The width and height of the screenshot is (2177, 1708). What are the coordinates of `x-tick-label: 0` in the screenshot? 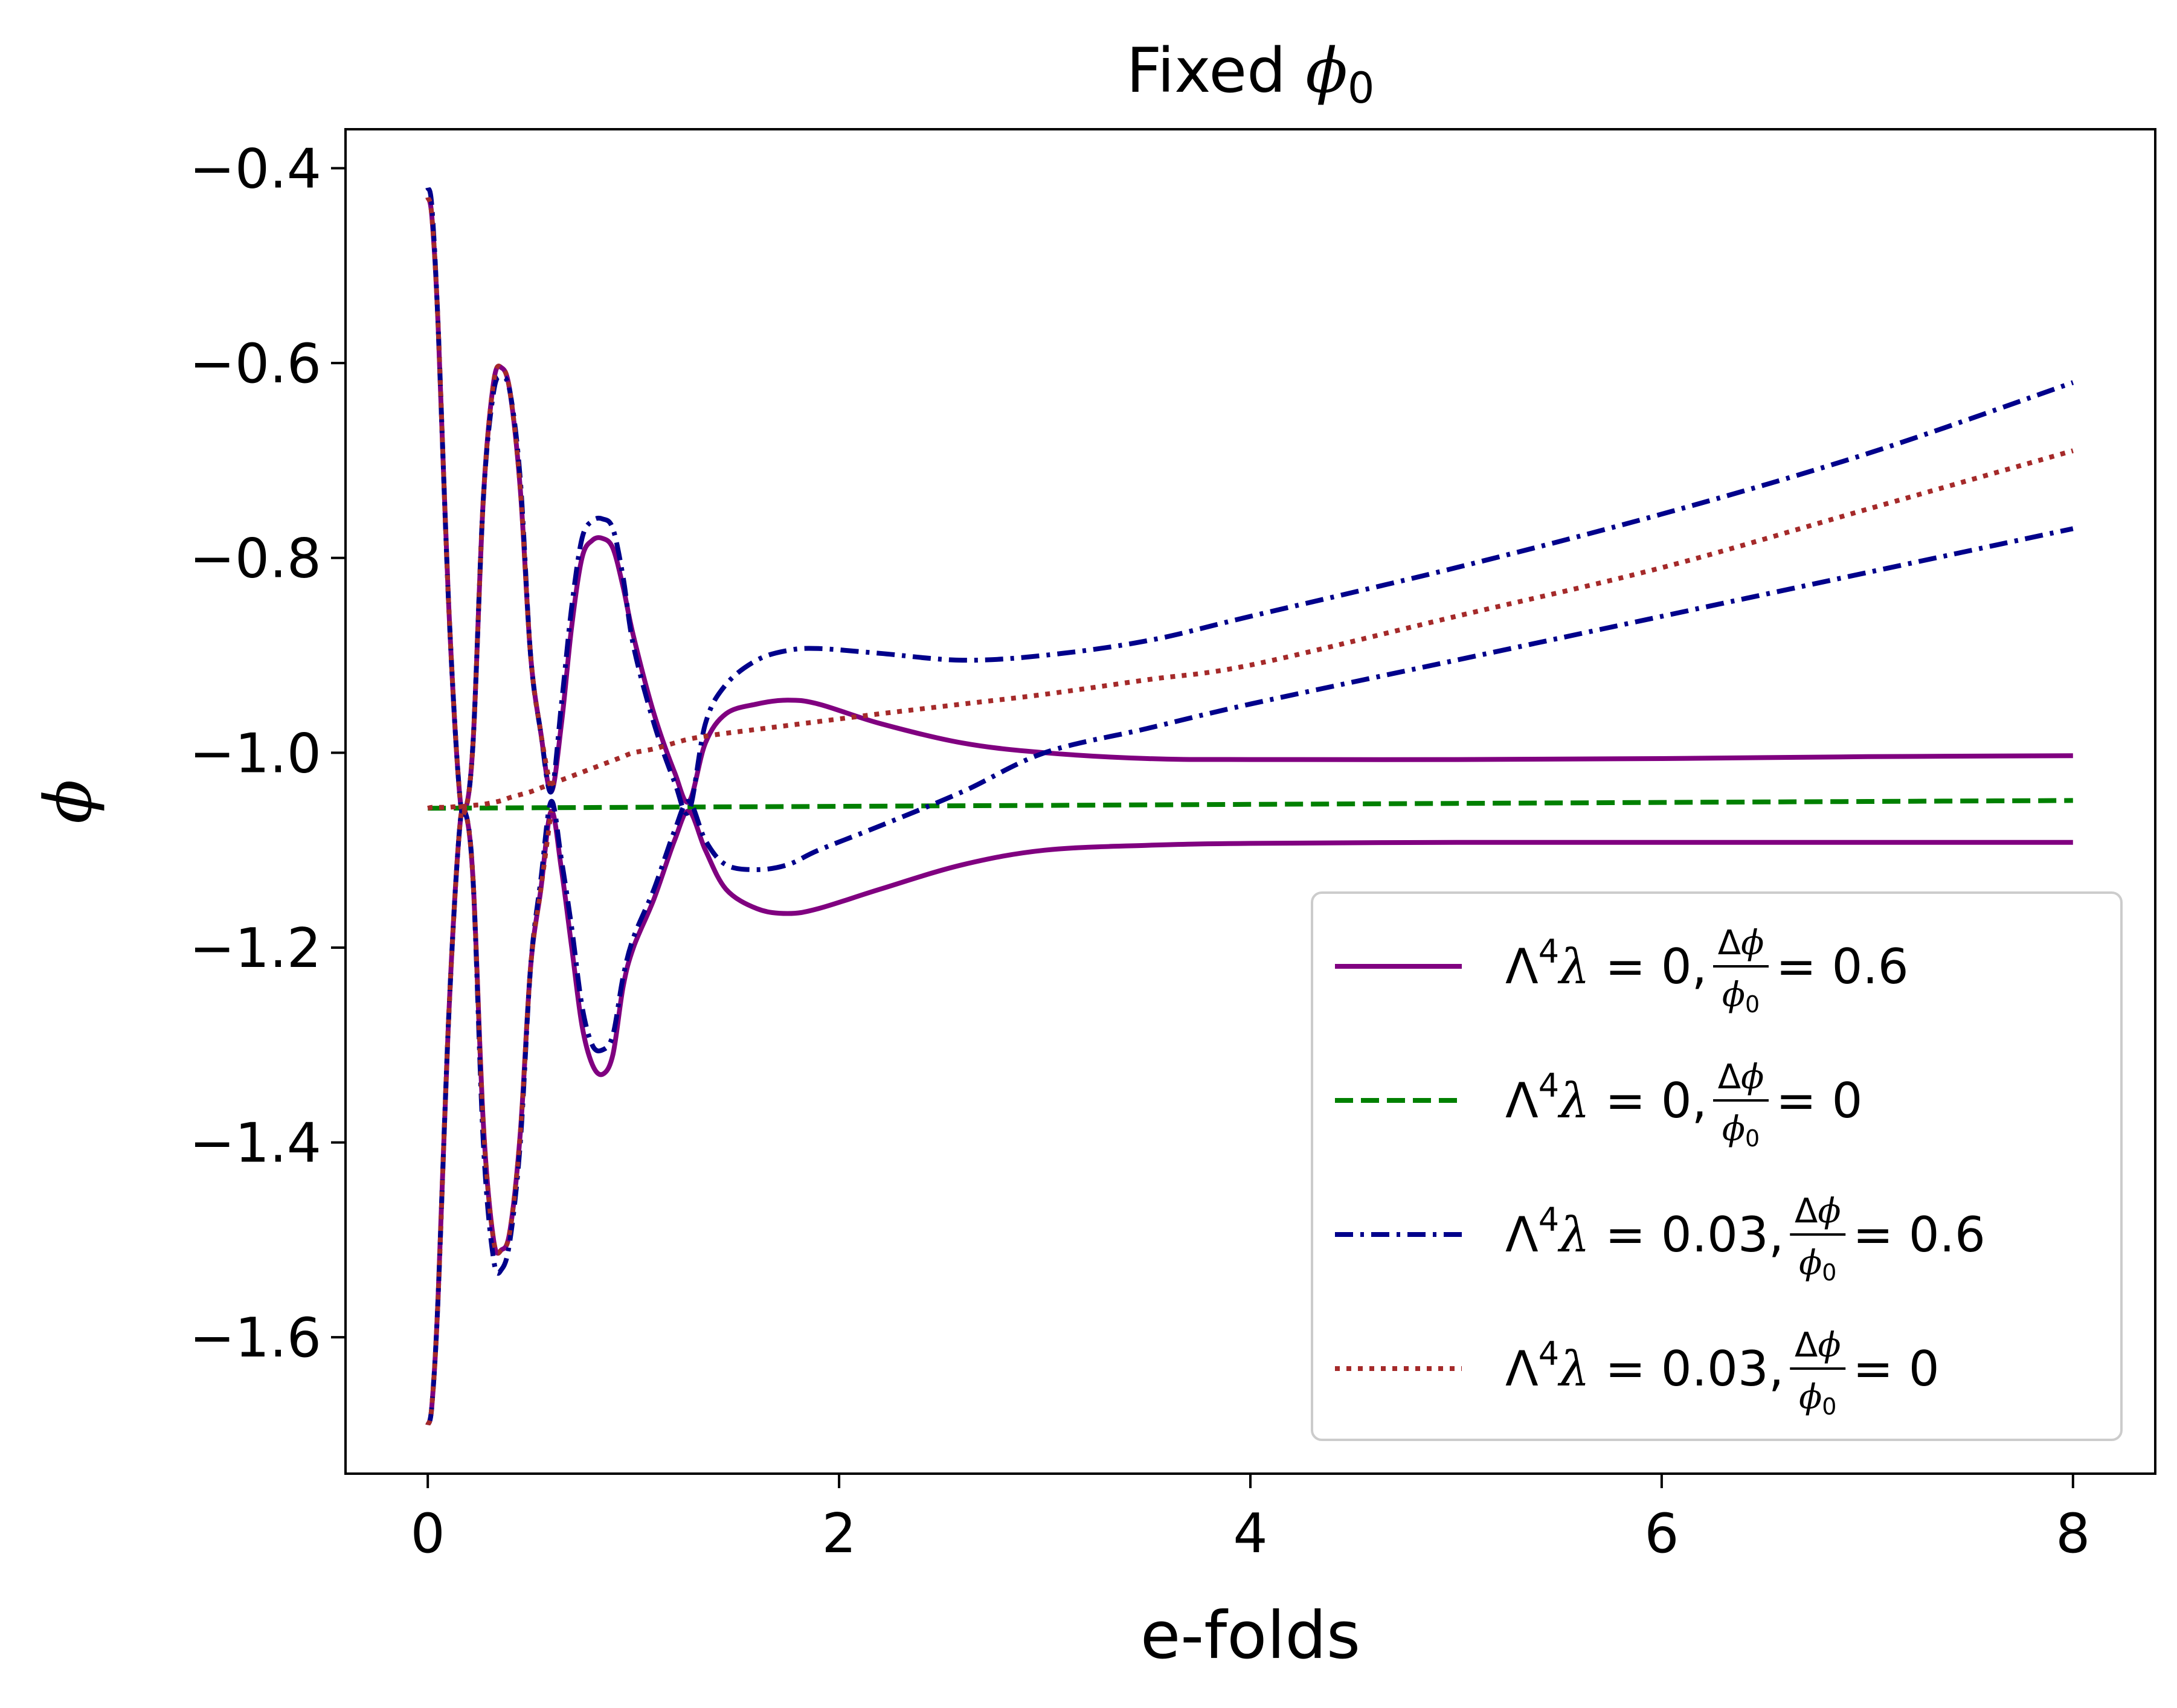 It's located at (428, 1533).